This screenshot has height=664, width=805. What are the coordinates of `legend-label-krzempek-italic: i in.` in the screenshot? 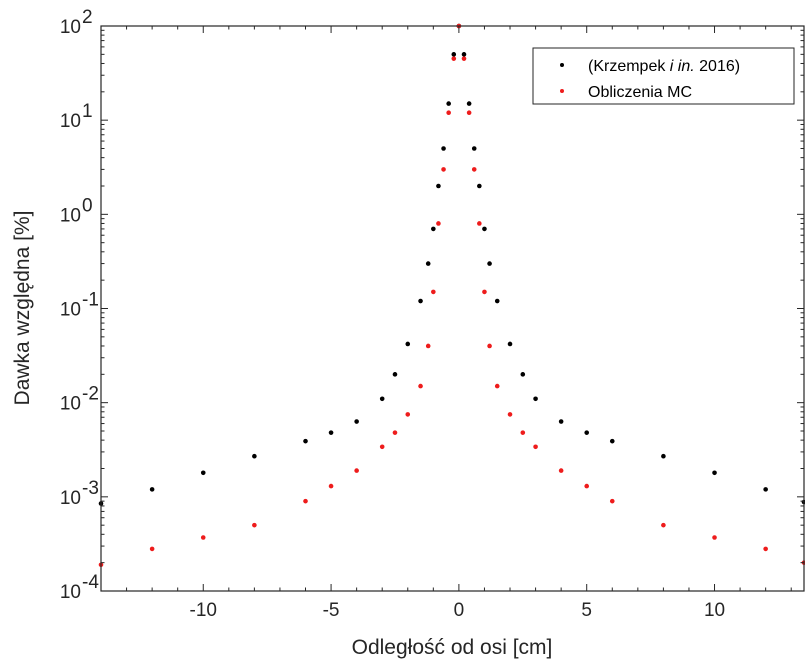 It's located at (682, 66).